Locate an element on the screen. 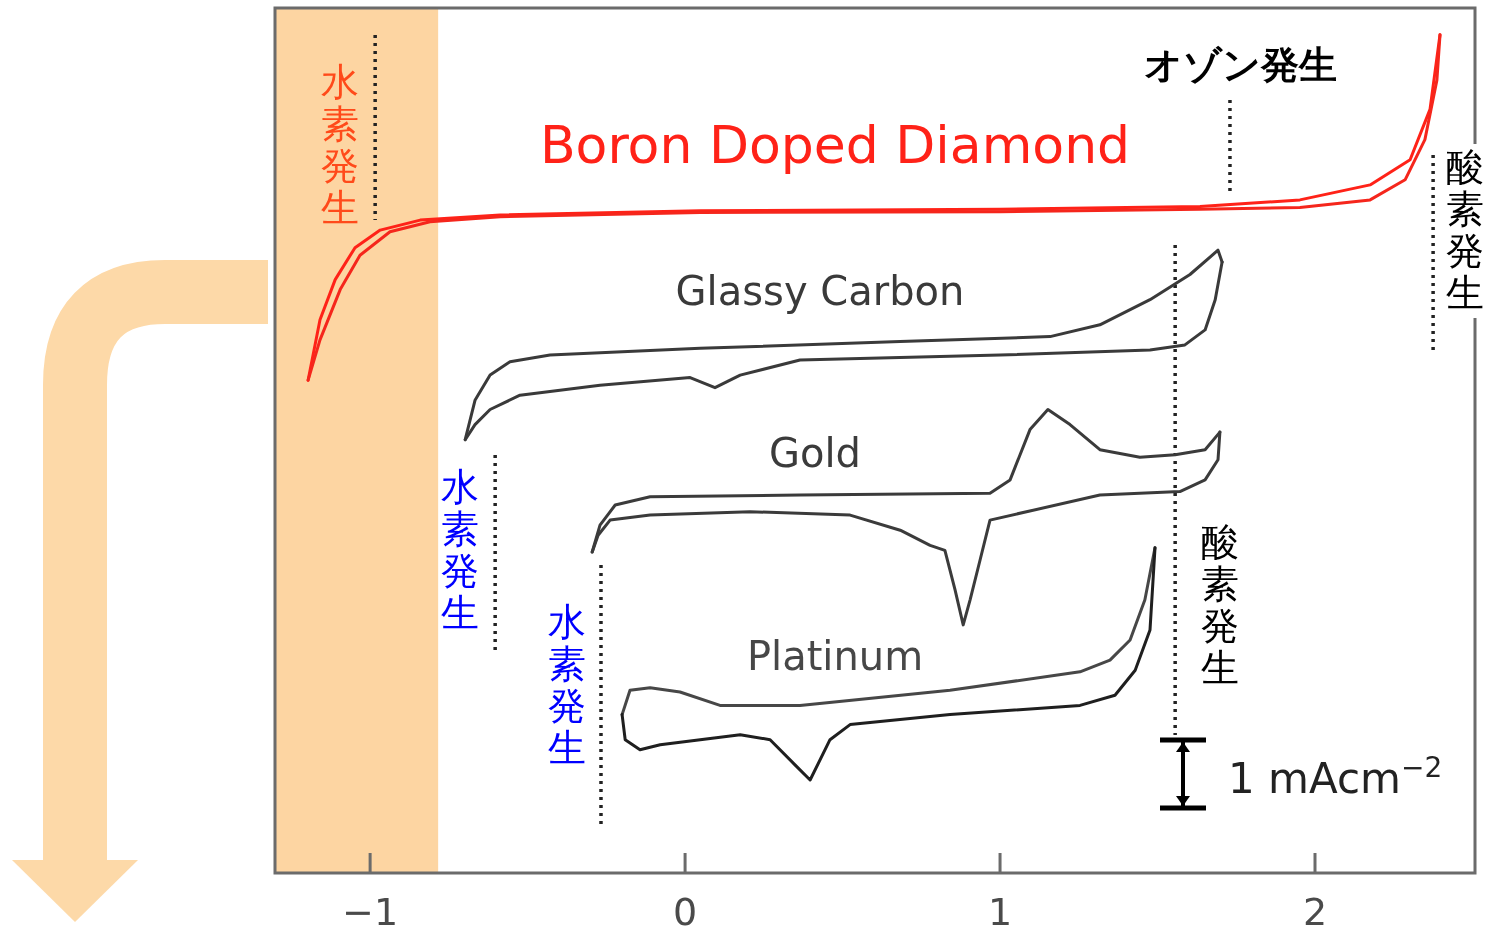 Image resolution: width=1486 pixels, height=933 pixels. x-tick-label: 0 is located at coordinates (685, 911).